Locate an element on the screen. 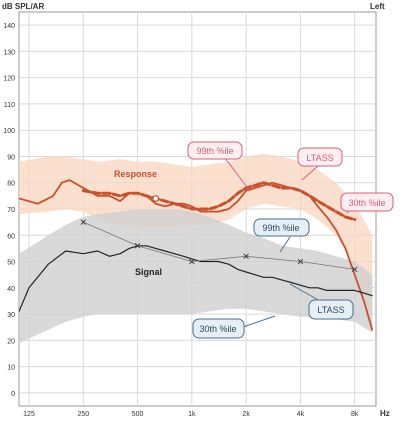 The width and height of the screenshot is (400, 428). series-markers is located at coordinates (219, 234).